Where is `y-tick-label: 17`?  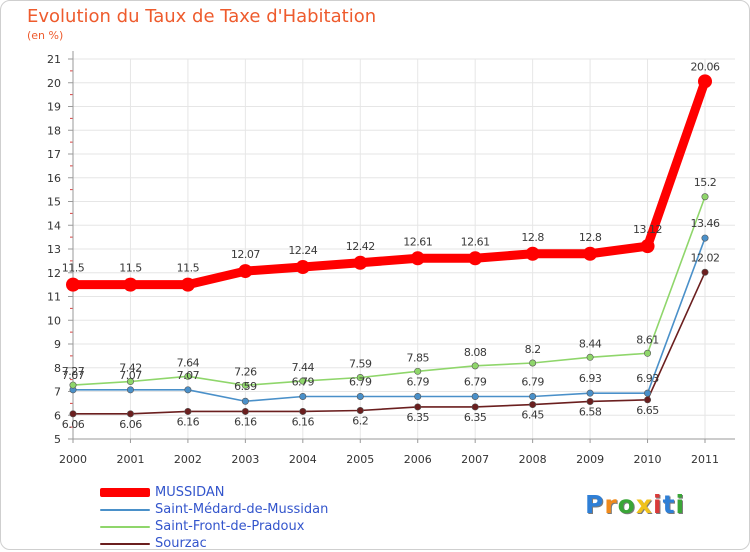
y-tick-label: 17 is located at coordinates (54, 154).